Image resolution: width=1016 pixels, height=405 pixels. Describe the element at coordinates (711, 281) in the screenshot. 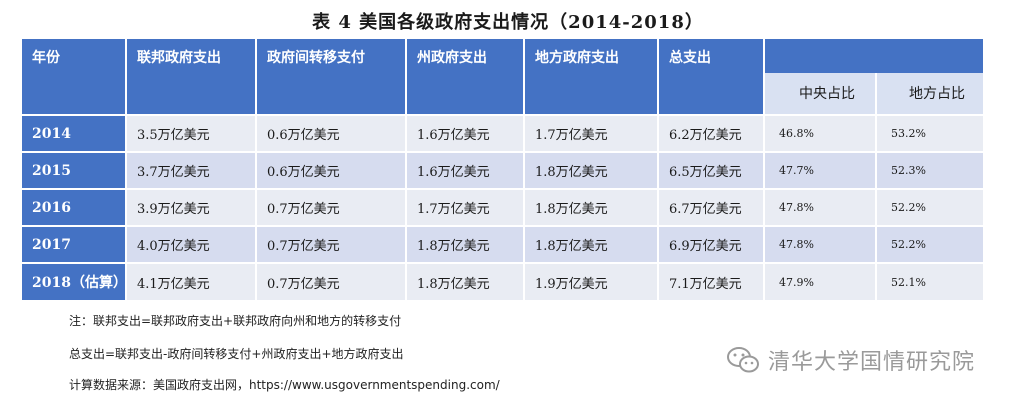

I see `cell-total: 7.1万亿美元` at that location.